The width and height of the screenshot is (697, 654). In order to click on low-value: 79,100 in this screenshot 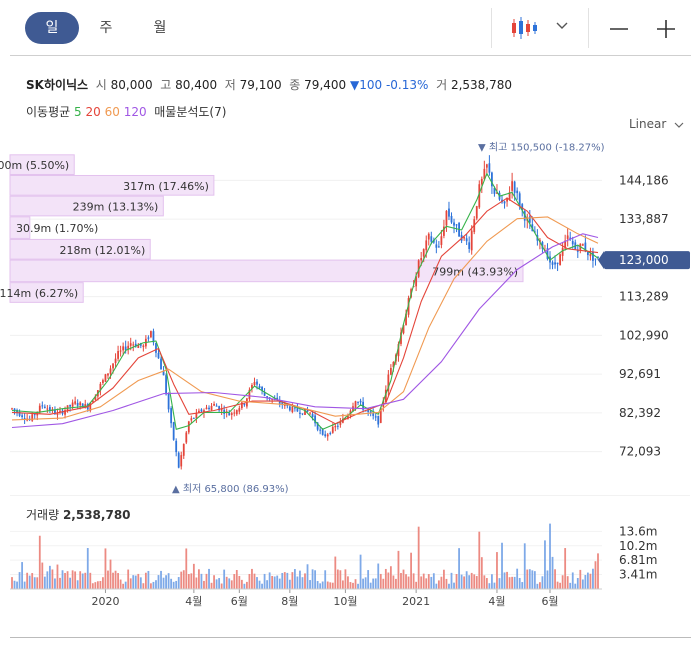, I will do `click(260, 85)`.